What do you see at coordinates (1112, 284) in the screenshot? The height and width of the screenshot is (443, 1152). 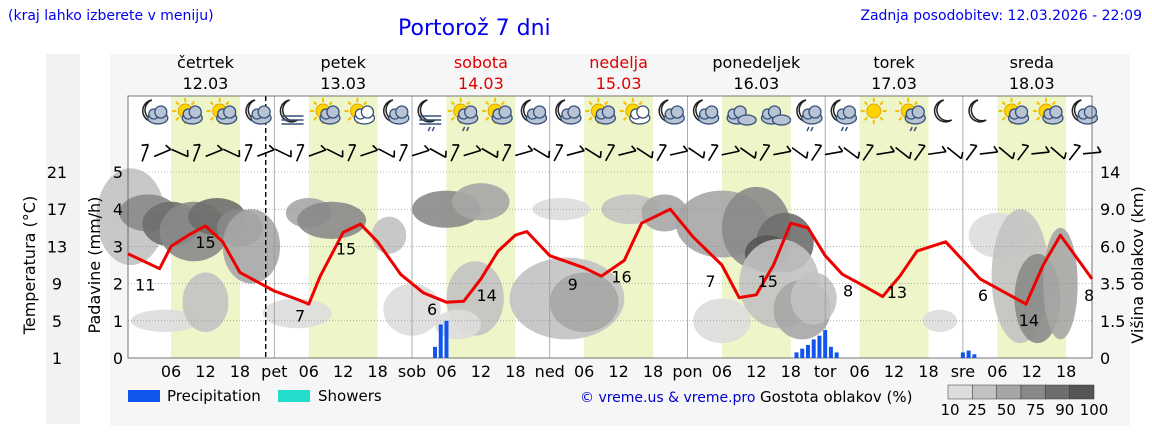 I see `cloud-height-tick: 3.5` at bounding box center [1112, 284].